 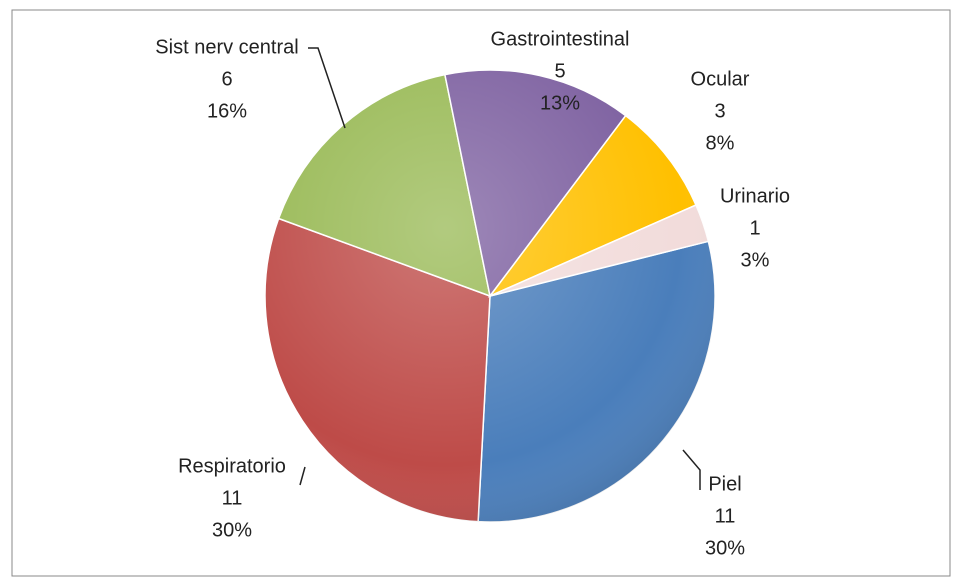 I want to click on slice-label: Urinario, so click(x=755, y=196).